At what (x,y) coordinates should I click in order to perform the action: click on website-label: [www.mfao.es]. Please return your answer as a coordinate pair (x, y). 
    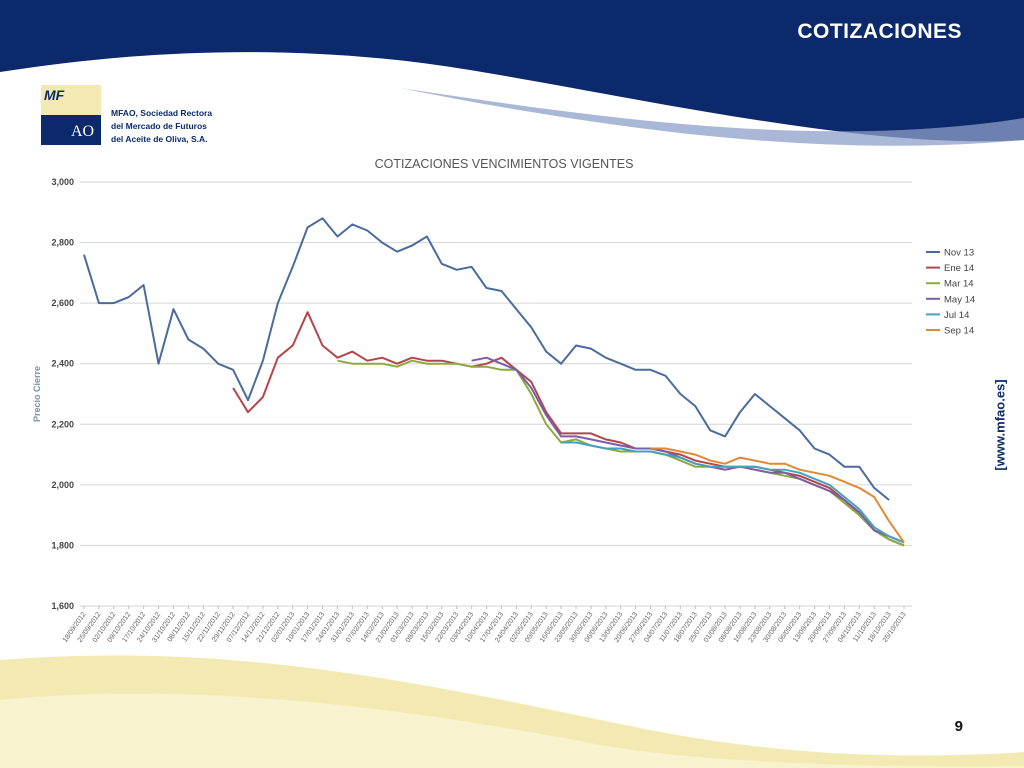
    Looking at the image, I should click on (1000, 425).